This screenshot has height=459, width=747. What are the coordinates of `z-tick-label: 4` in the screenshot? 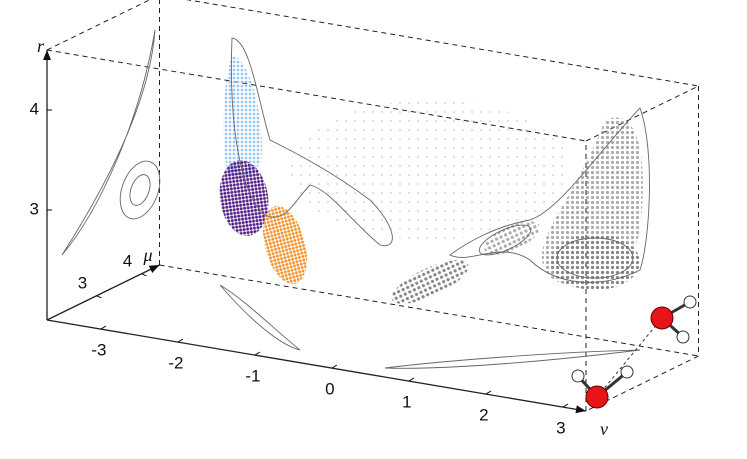 It's located at (34, 108).